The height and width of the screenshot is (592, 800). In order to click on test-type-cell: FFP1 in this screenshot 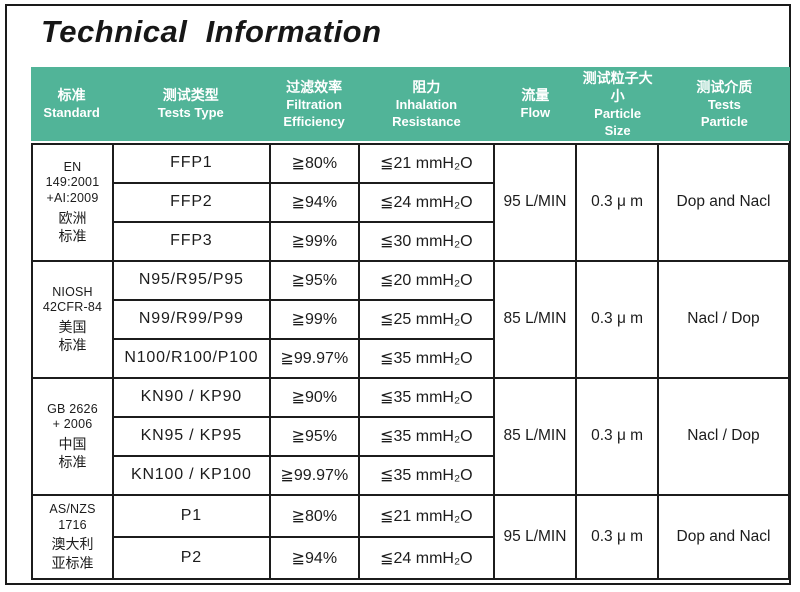, I will do `click(191, 163)`.